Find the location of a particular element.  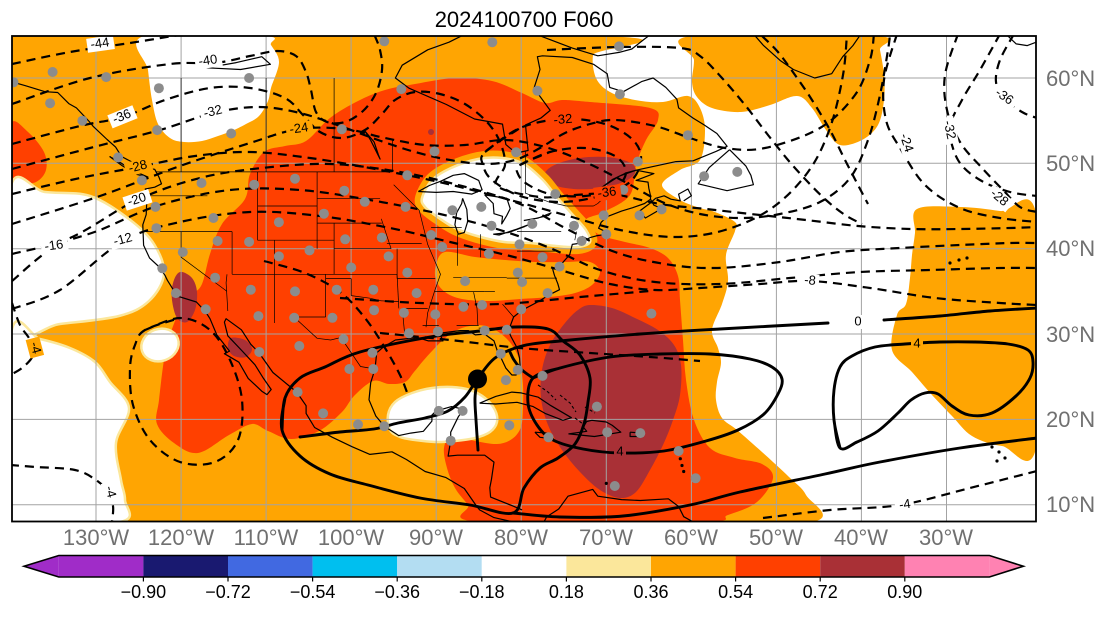

svg-text: −0.18 is located at coordinates (482, 592).